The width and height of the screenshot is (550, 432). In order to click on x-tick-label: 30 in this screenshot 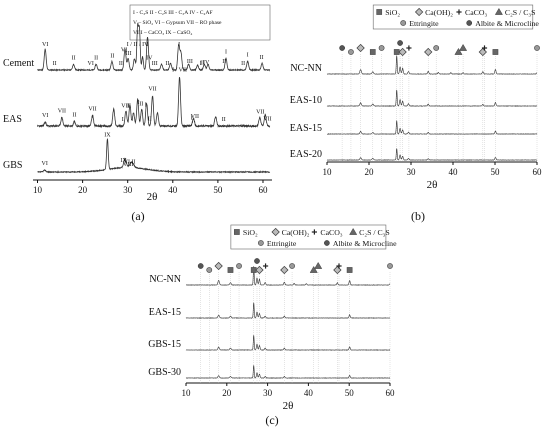, I will do `click(412, 172)`.